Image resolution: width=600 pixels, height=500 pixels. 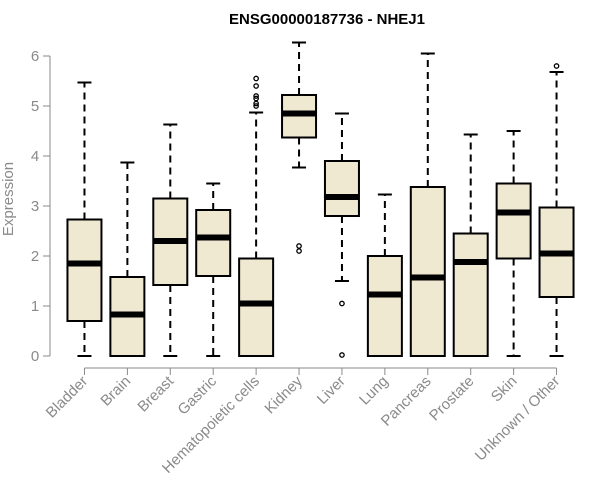 What do you see at coordinates (470, 294) in the screenshot?
I see `box-body-prostate` at bounding box center [470, 294].